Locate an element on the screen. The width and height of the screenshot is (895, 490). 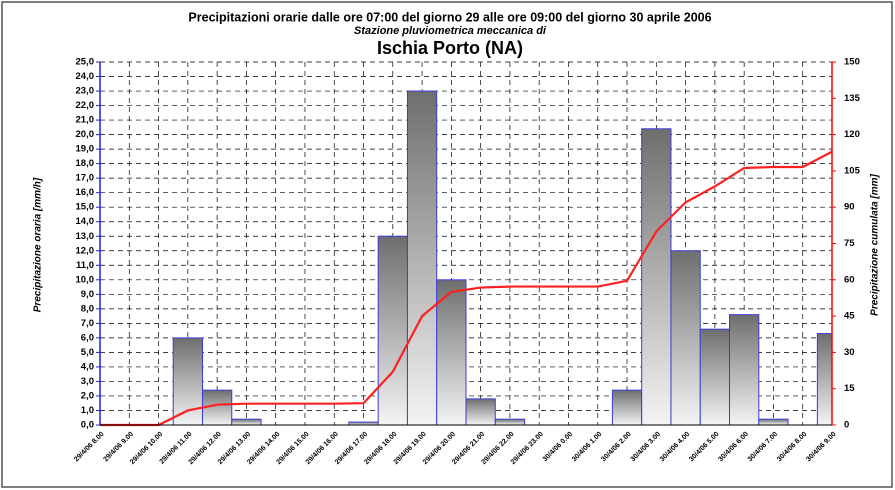
y-tick-label: 16,0 is located at coordinates (85, 192).